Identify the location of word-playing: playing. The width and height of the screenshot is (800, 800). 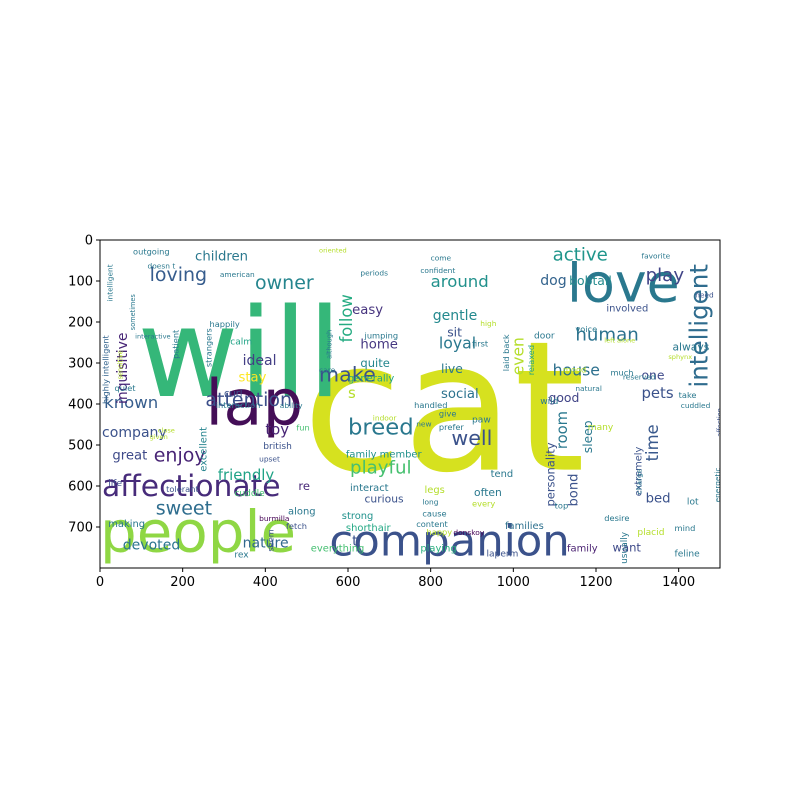
(438, 549).